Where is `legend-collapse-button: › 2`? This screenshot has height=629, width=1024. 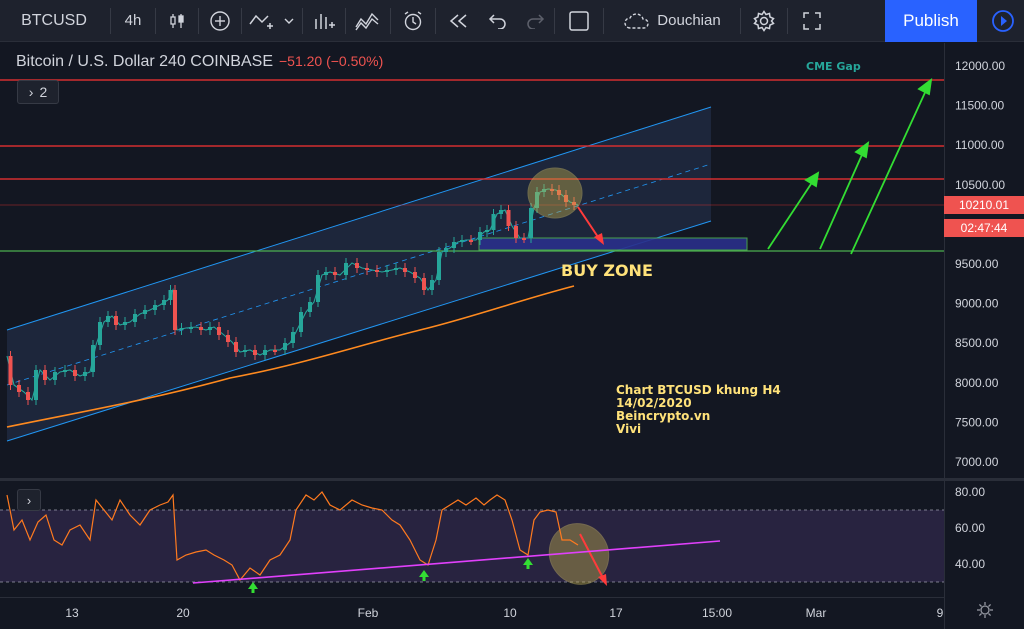
legend-collapse-button: › 2 is located at coordinates (38, 92).